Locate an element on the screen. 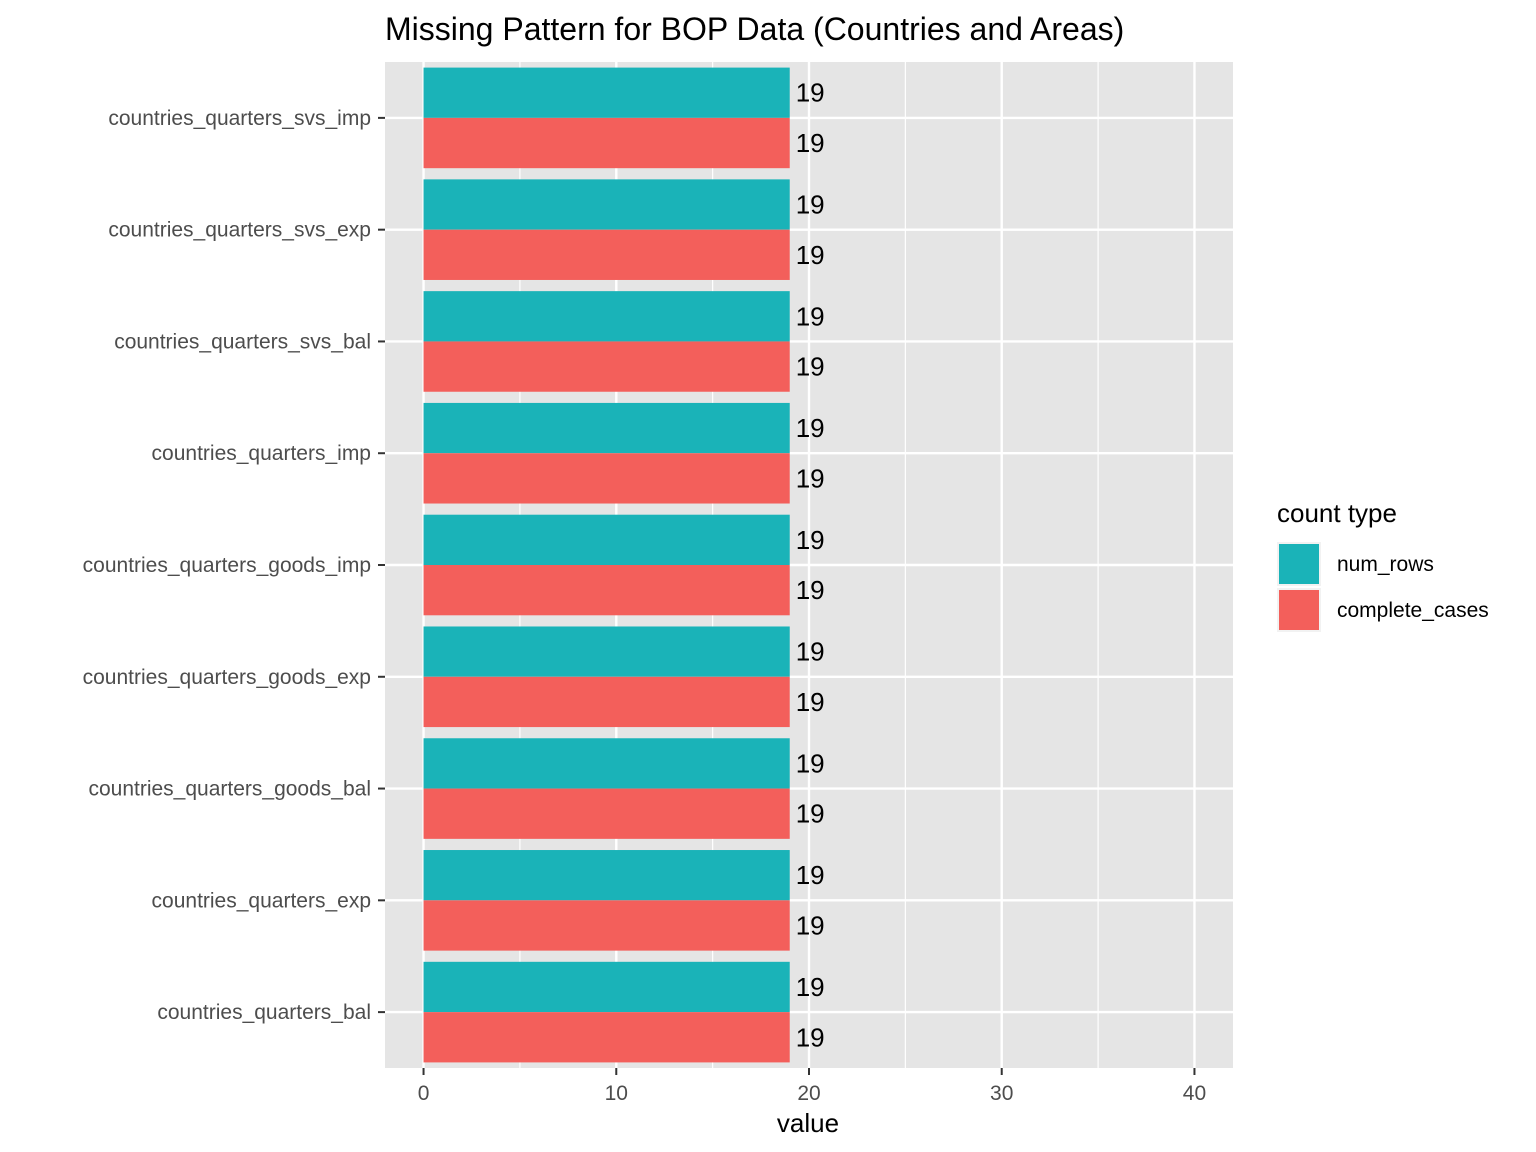  legend-label: complete_cases is located at coordinates (1413, 610).